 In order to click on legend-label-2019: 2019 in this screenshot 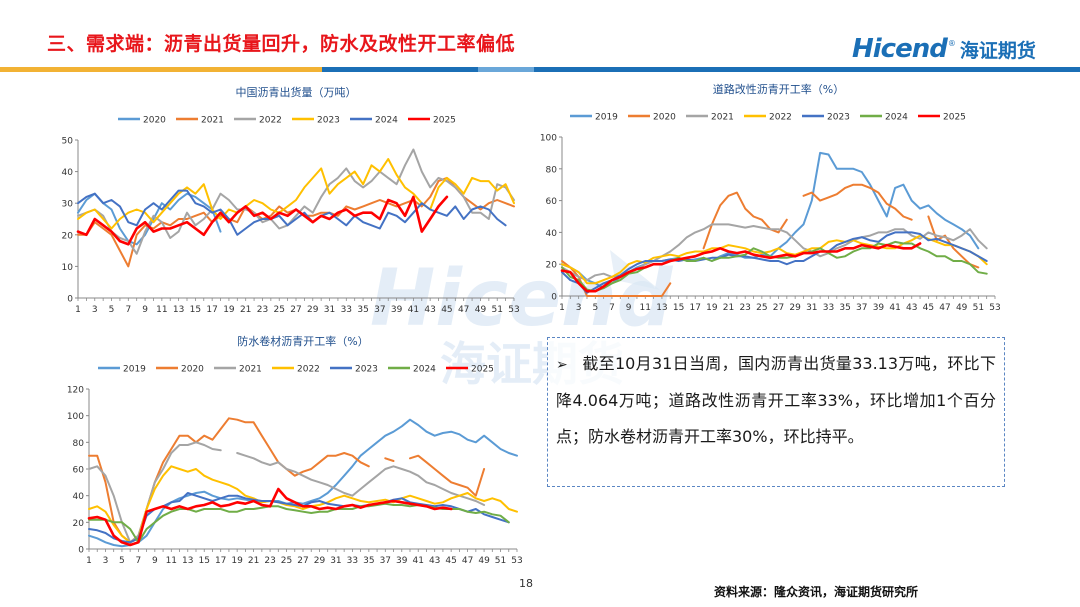, I will do `click(606, 118)`.